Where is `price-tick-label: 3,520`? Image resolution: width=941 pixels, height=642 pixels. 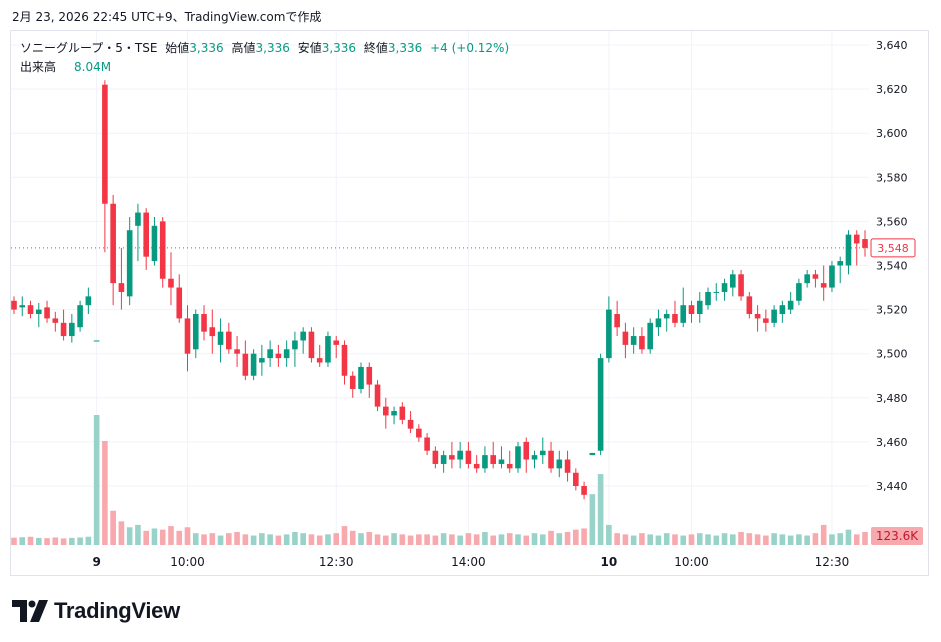
price-tick-label: 3,520 is located at coordinates (892, 310).